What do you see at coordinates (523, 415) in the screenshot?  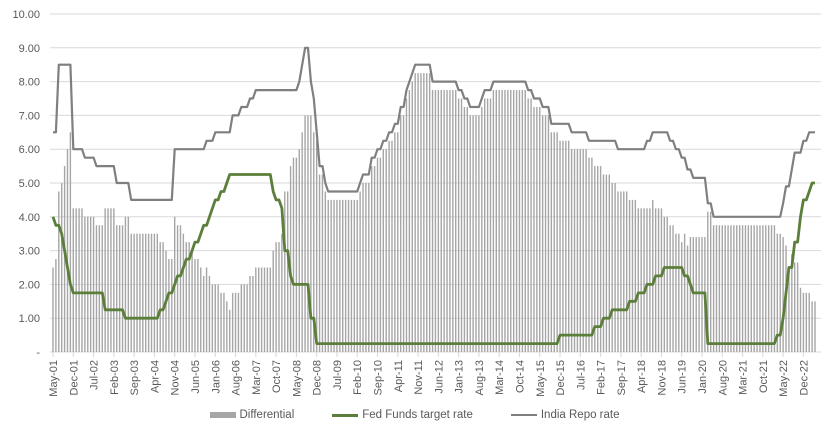 I see `repo-line-swatch-icon` at bounding box center [523, 415].